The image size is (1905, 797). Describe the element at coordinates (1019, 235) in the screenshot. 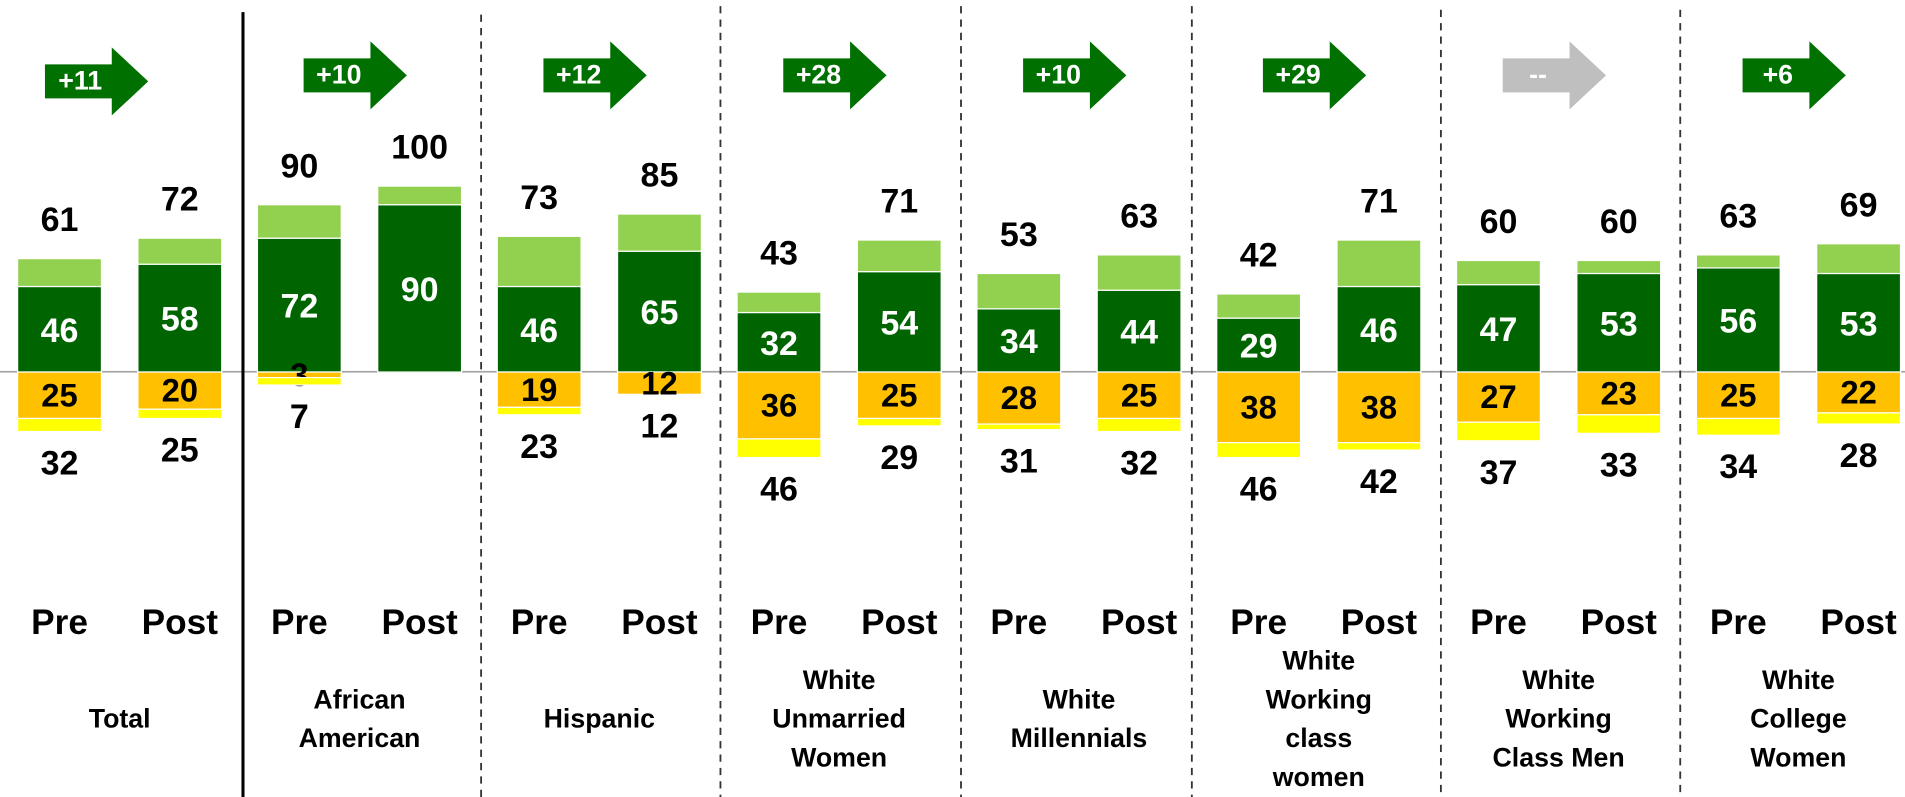

I see `total-label: 53` at that location.